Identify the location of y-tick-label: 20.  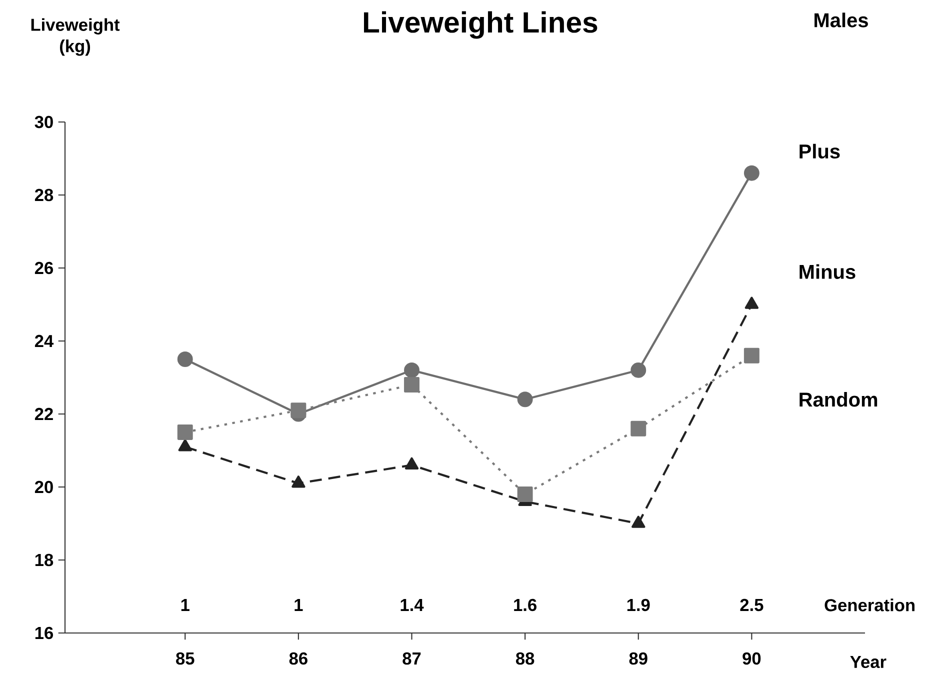
(43, 487).